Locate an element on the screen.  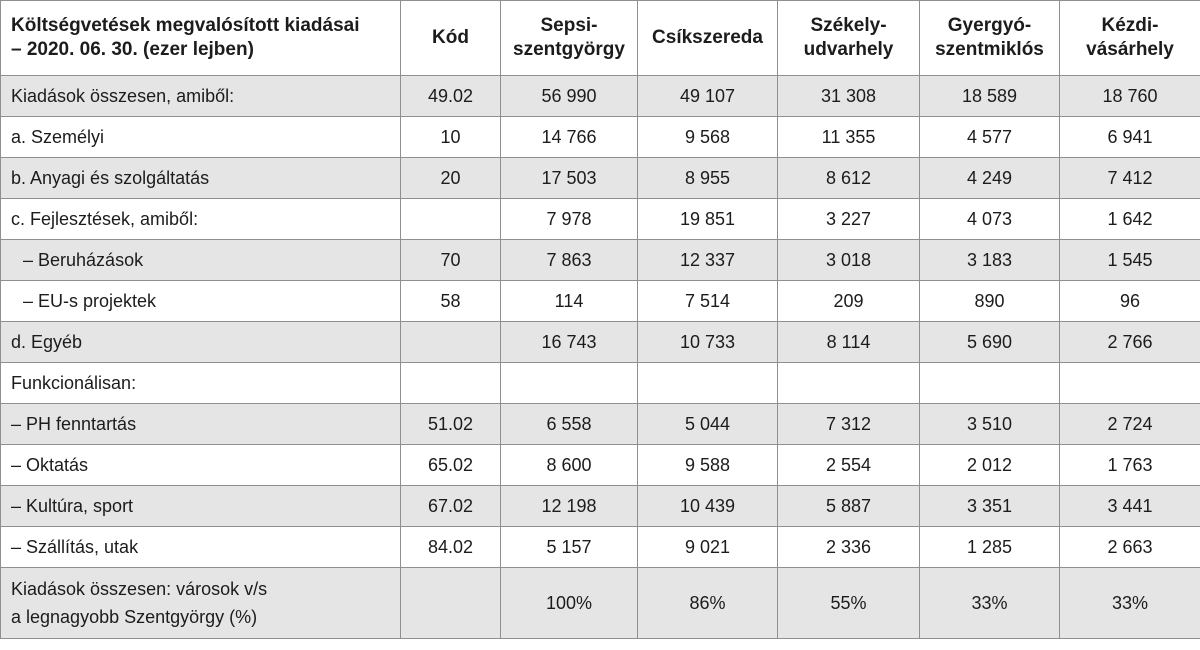
row-label-line: Kiadások összesen: városok v/s is located at coordinates (139, 589).